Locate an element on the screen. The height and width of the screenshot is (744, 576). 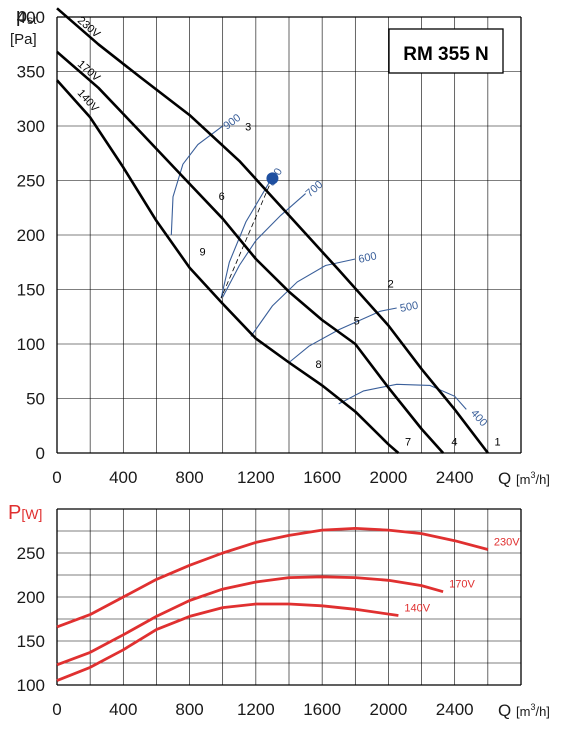
top-y-tick-label: 250 is located at coordinates (31, 181).